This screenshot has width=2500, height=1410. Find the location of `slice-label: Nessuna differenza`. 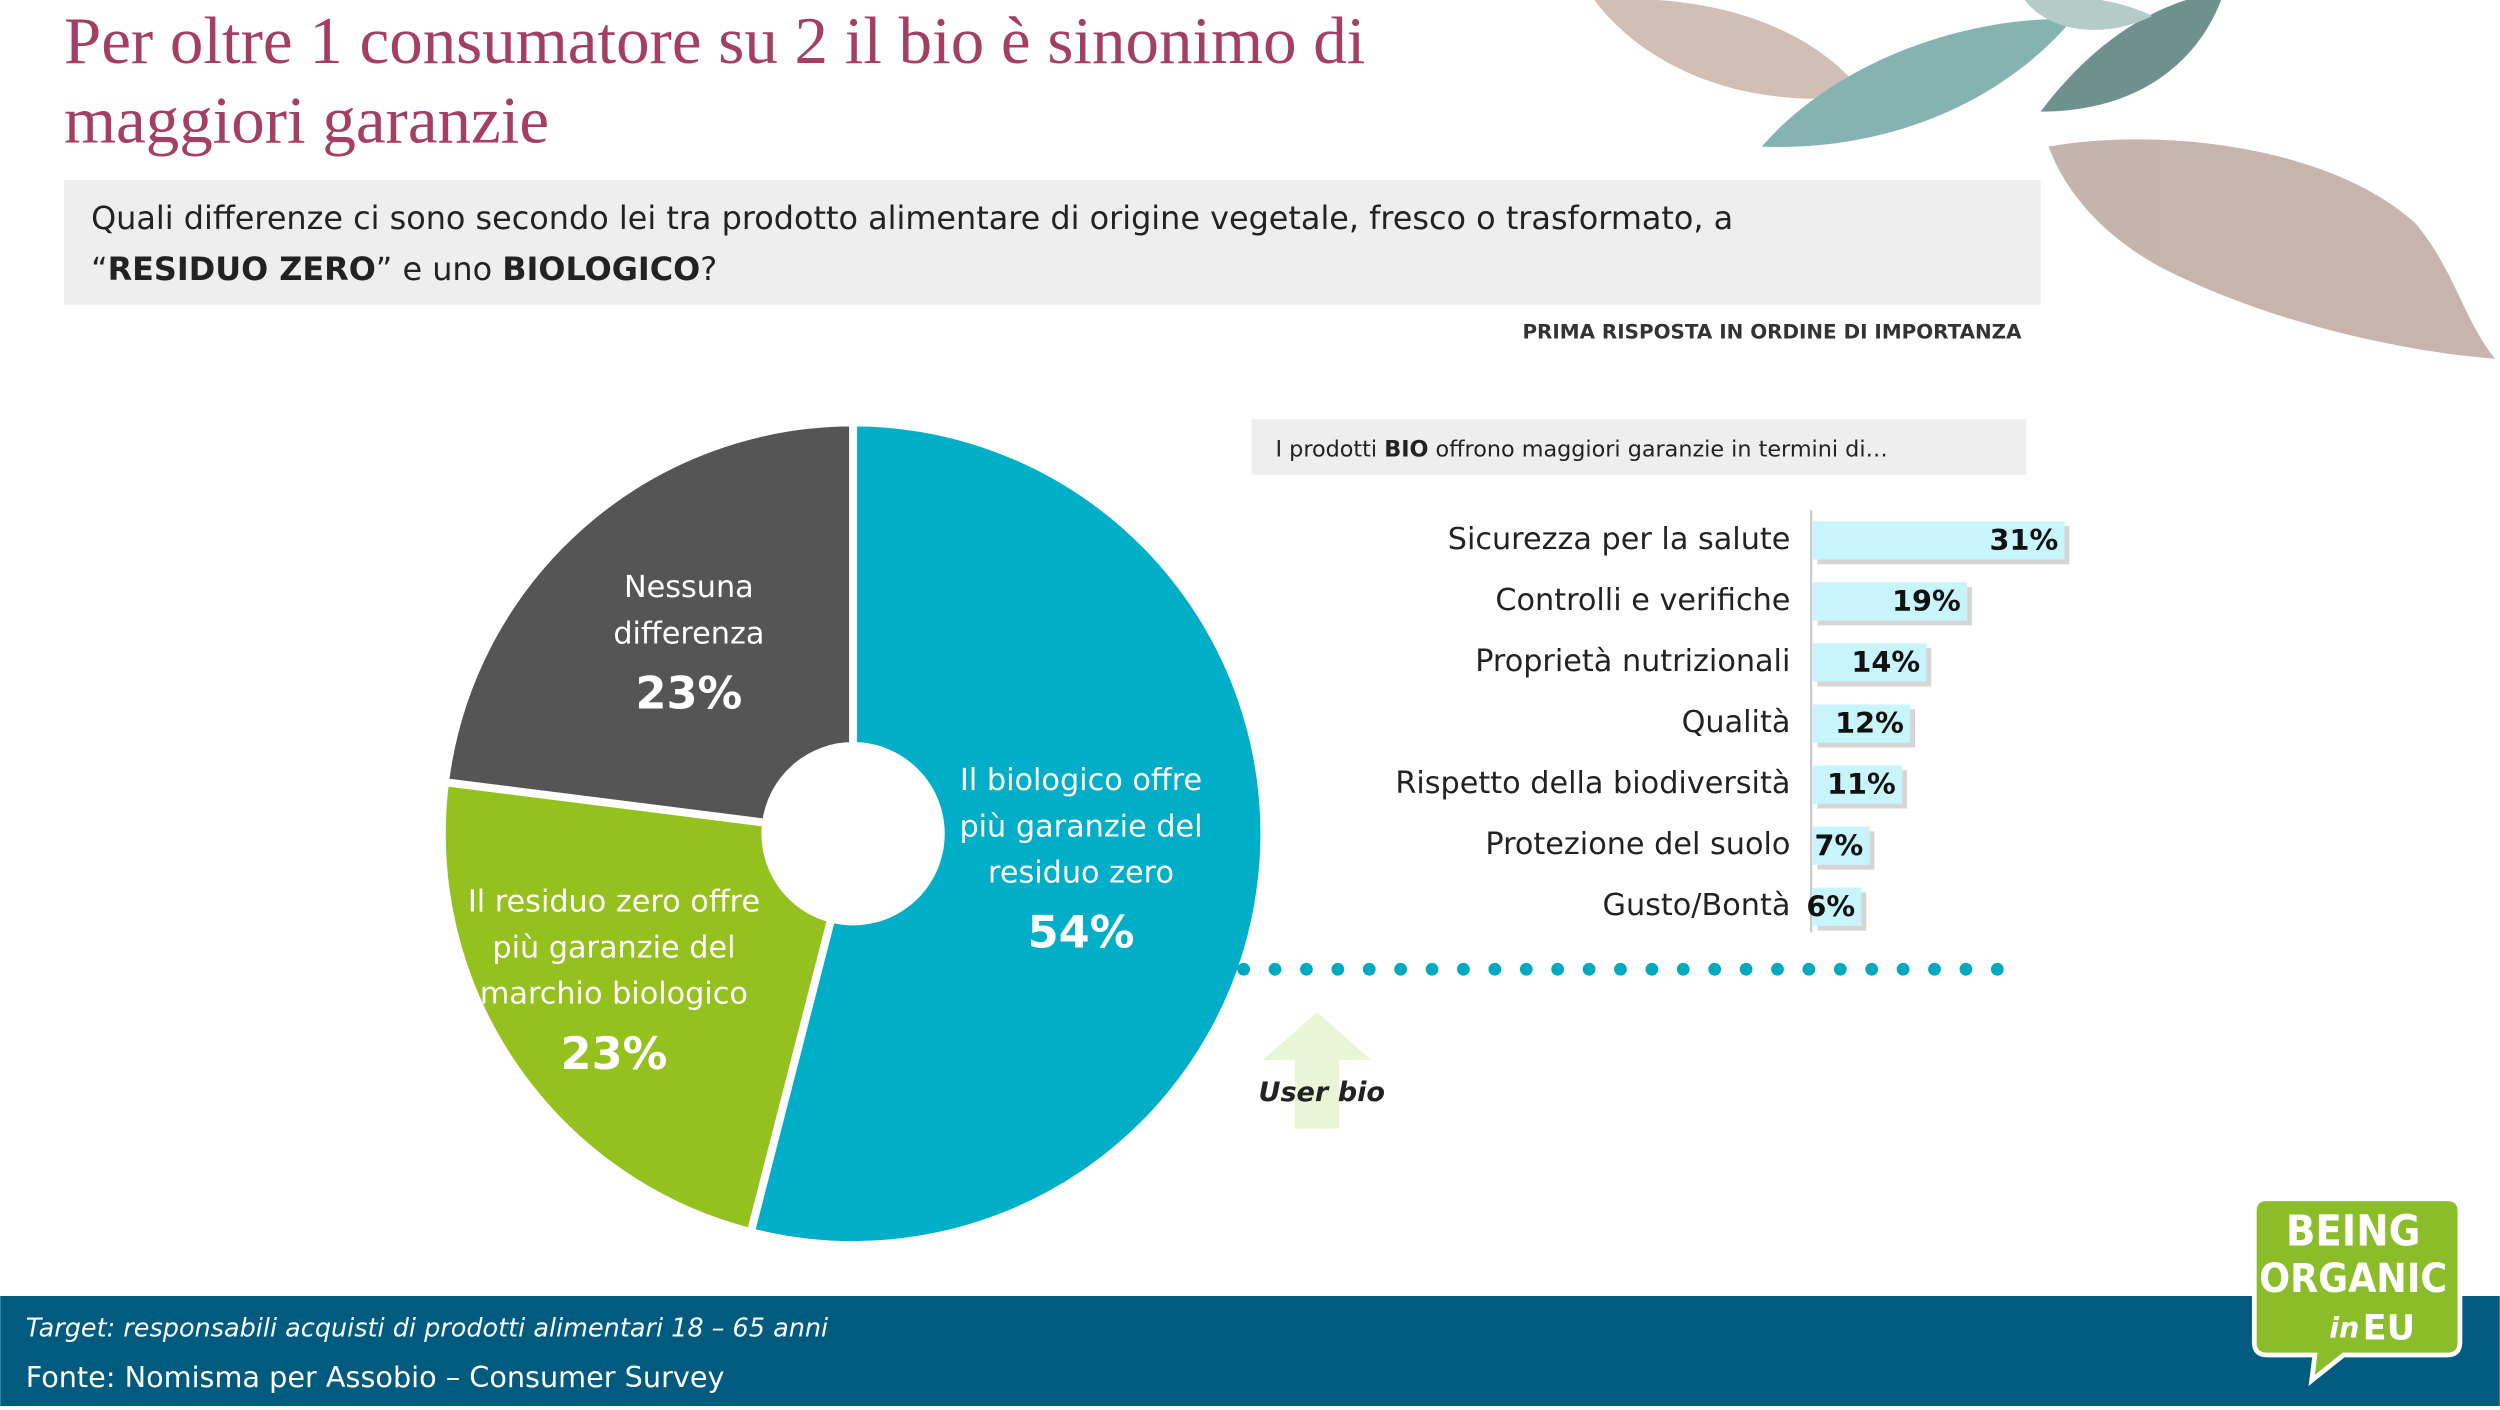

slice-label: Nessuna differenza is located at coordinates (688, 610).